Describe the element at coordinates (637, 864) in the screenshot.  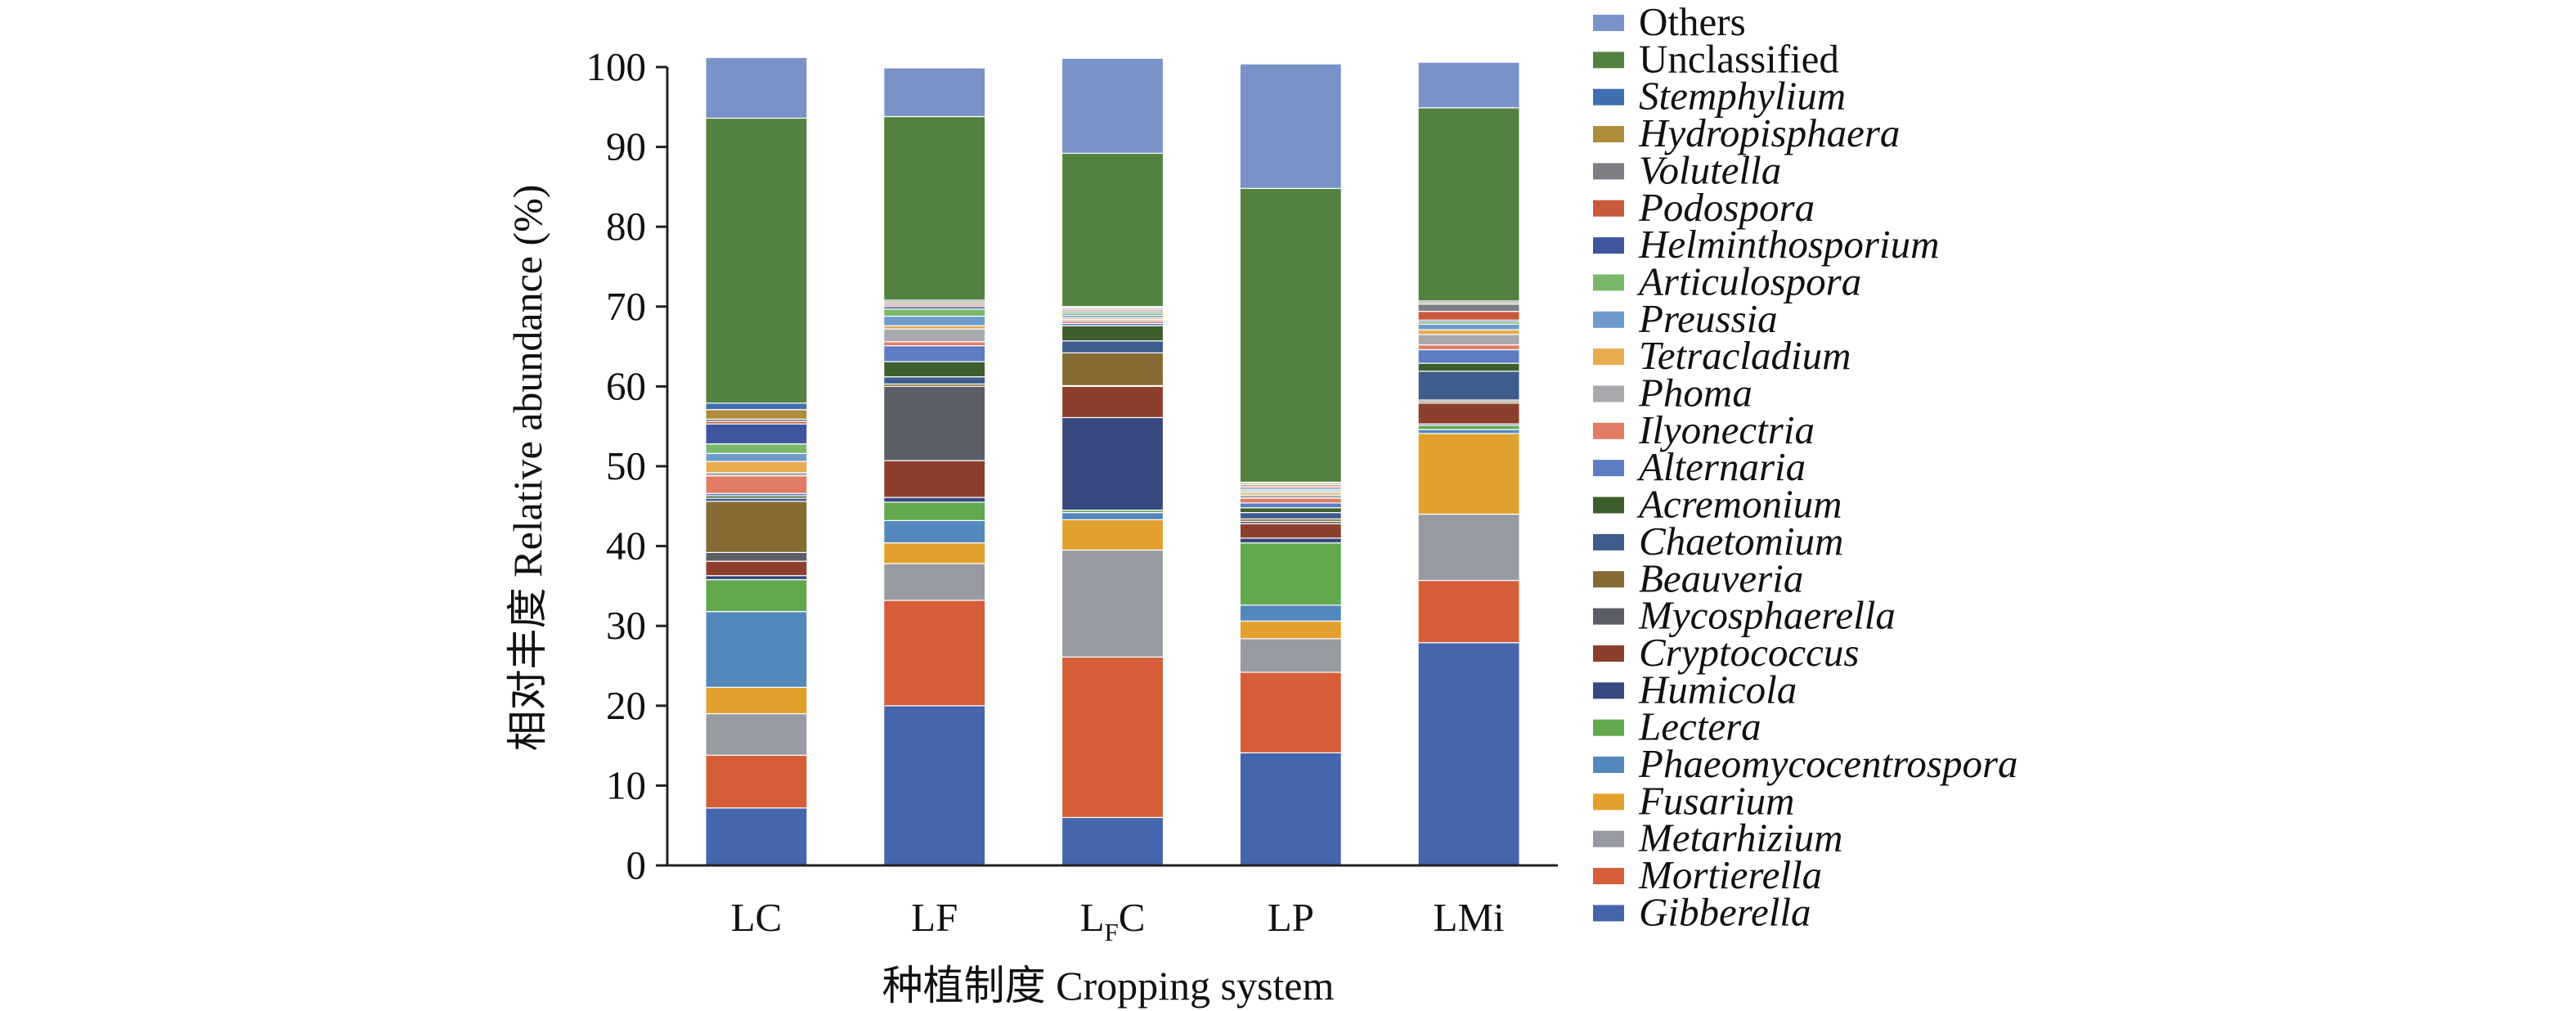
I see `y-tick-label: 0` at that location.